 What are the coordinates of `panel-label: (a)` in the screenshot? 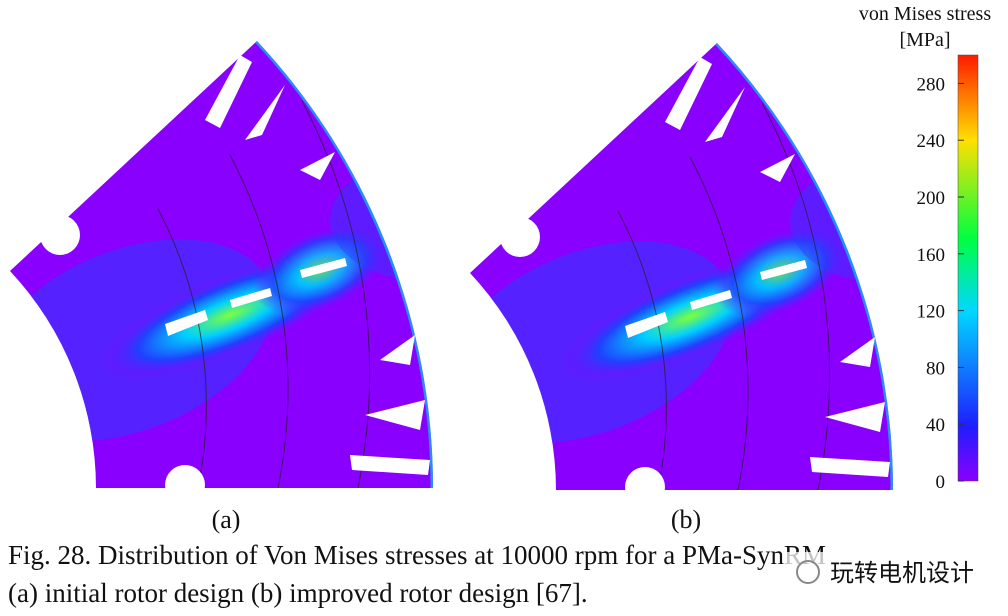 It's located at (226, 519).